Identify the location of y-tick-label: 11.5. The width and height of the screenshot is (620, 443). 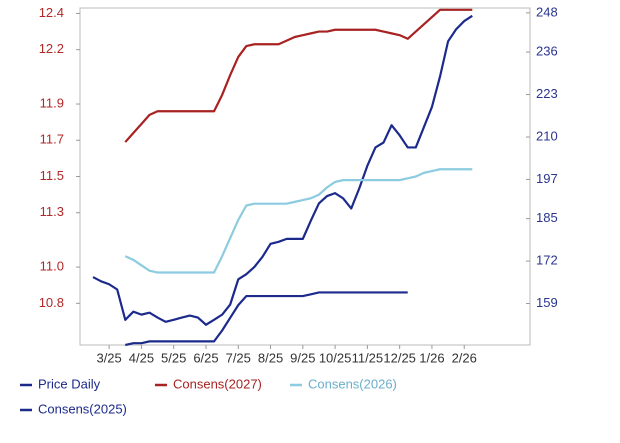
(52, 175).